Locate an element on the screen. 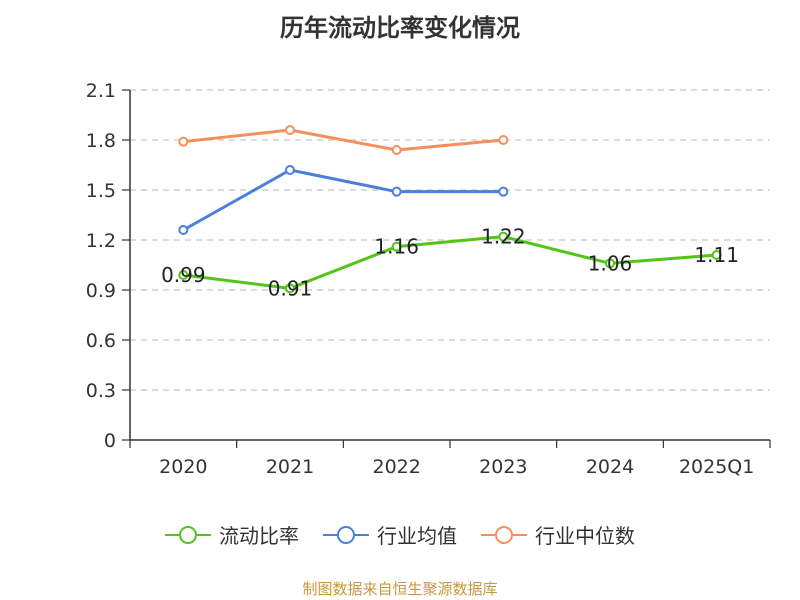  data-label: 1.06 is located at coordinates (610, 263).